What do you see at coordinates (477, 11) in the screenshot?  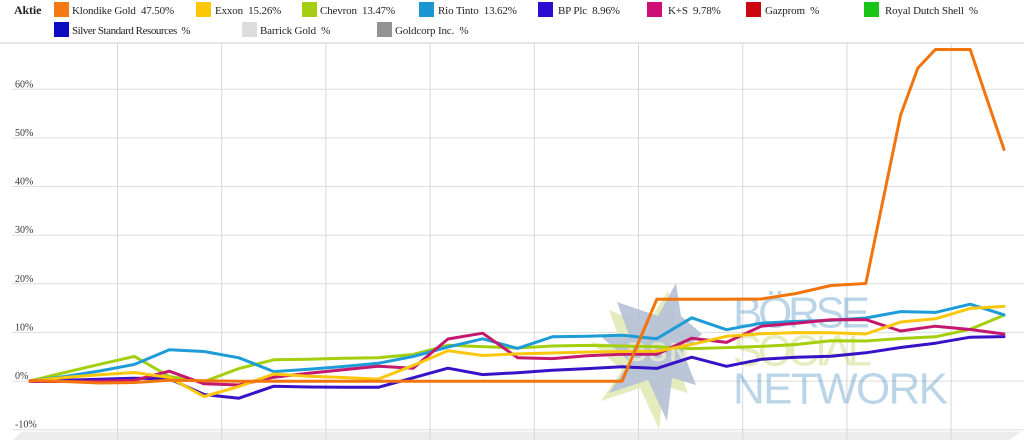 I see `svg-text: Rio Tinto 13.62%` at bounding box center [477, 11].